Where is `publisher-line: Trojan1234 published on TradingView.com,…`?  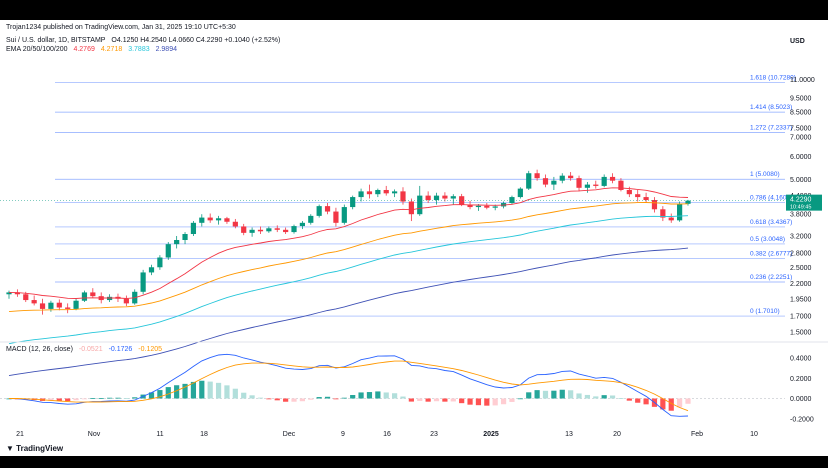 publisher-line: Trojan1234 published on TradingView.com,… is located at coordinates (121, 27).